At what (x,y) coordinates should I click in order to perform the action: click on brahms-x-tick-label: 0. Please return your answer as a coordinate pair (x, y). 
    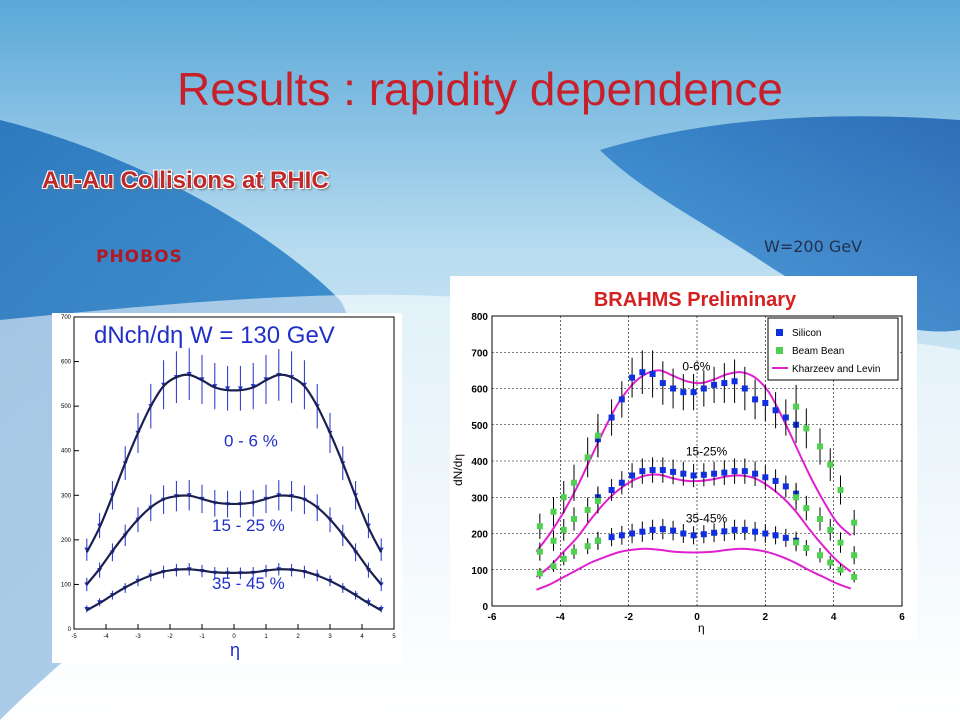
    Looking at the image, I should click on (697, 617).